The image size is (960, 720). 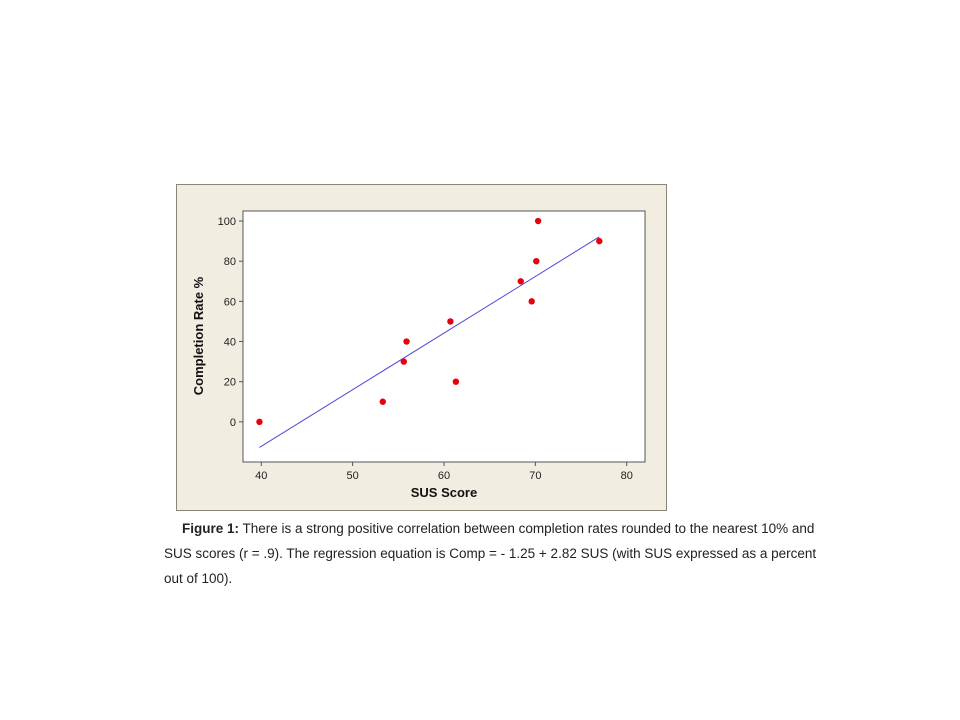 What do you see at coordinates (261, 476) in the screenshot?
I see `x-tick-label: 40` at bounding box center [261, 476].